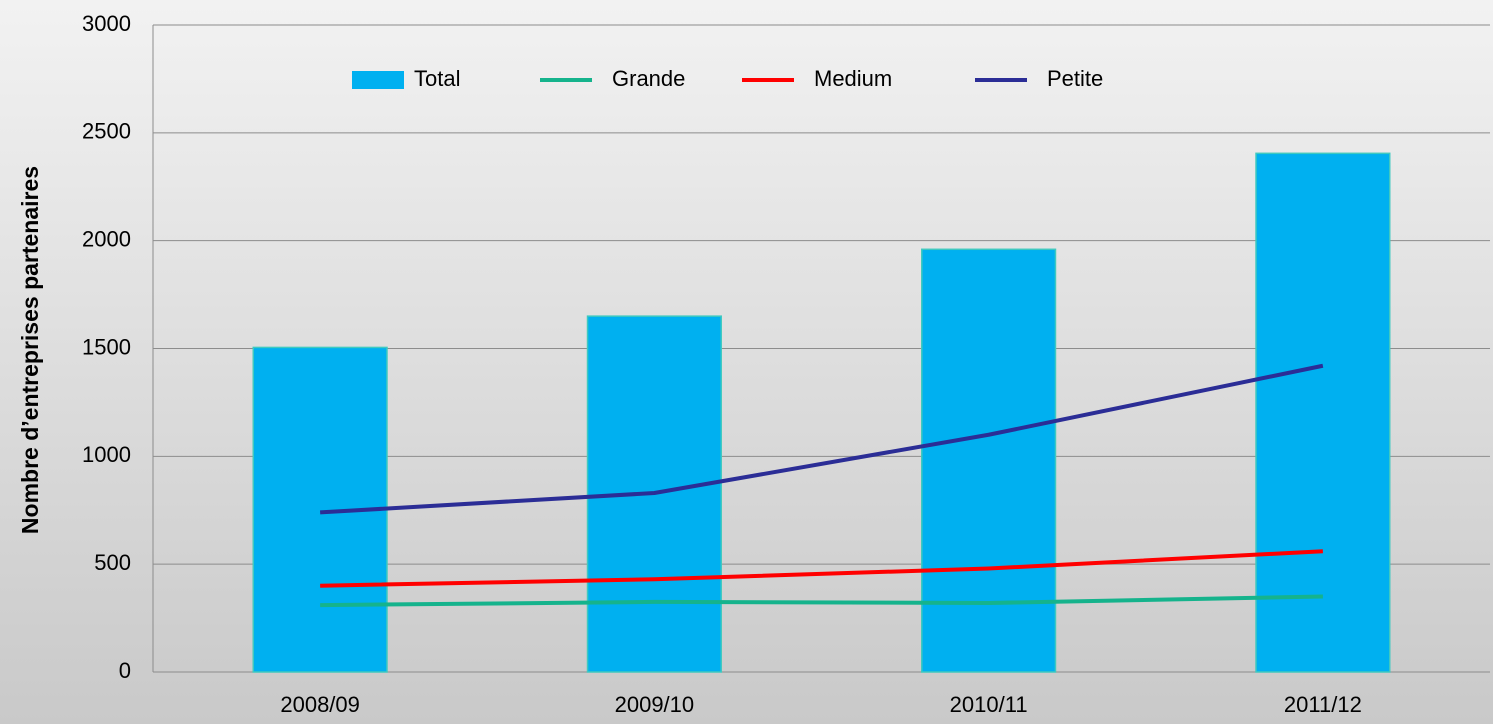  I want to click on legend-label: Petite, so click(1075, 78).